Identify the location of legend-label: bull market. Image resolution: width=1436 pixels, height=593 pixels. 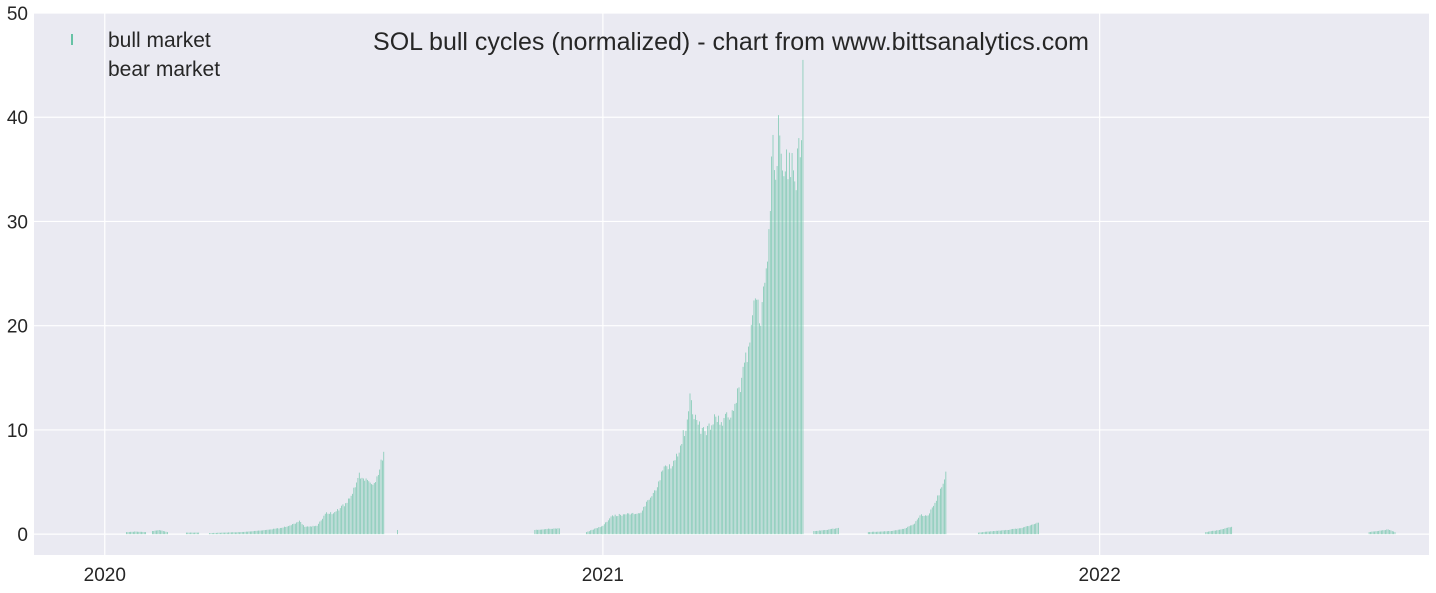
(159, 40).